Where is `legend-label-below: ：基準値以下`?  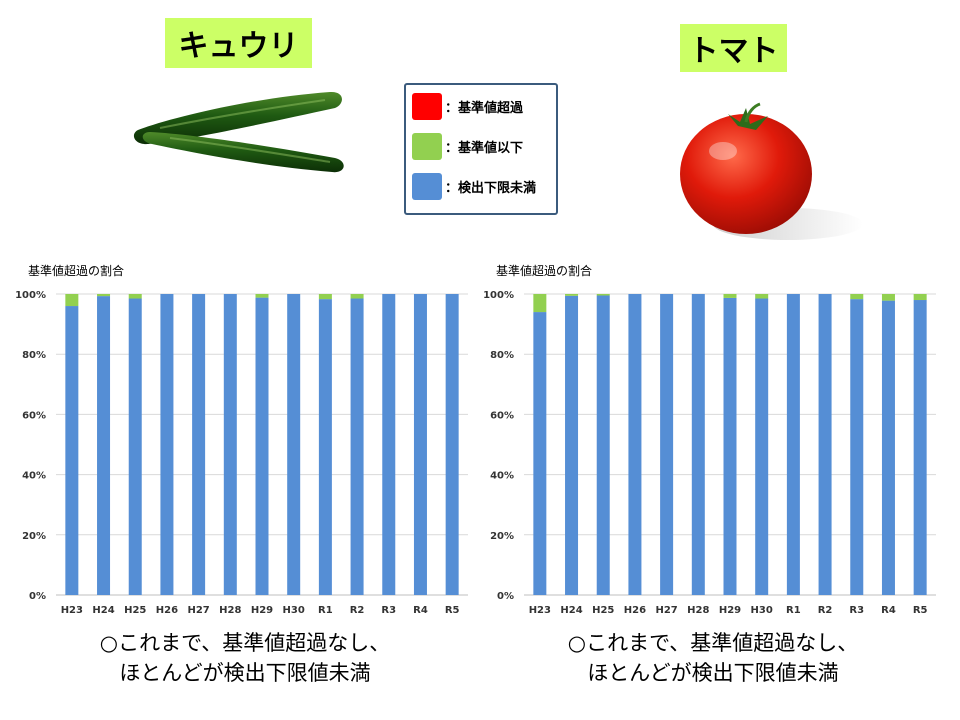 legend-label-below: ：基準値以下 is located at coordinates (484, 148).